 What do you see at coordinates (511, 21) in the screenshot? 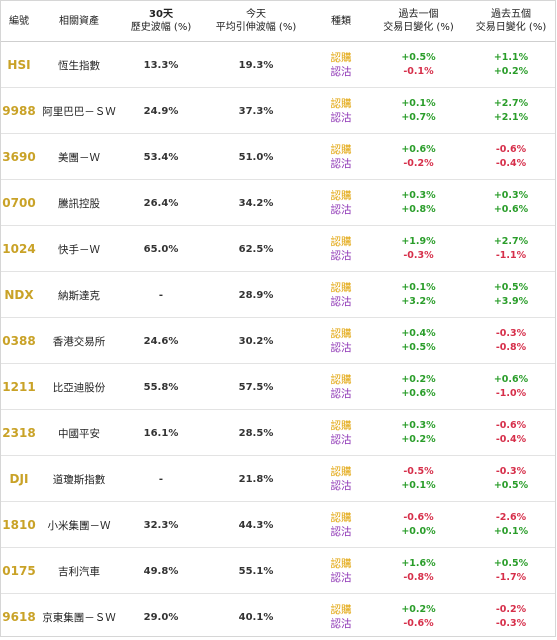
I see `header-5d-change: 過去五個 交易日變化 (%)` at bounding box center [511, 21].